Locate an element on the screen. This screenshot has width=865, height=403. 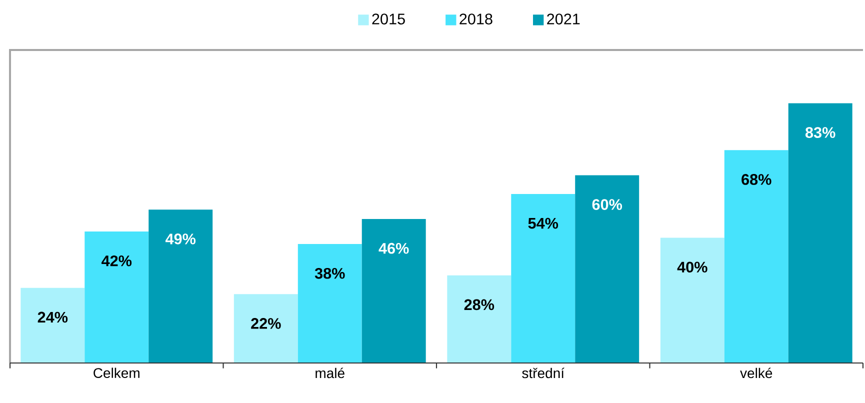
x-tick-label: velké is located at coordinates (756, 373).